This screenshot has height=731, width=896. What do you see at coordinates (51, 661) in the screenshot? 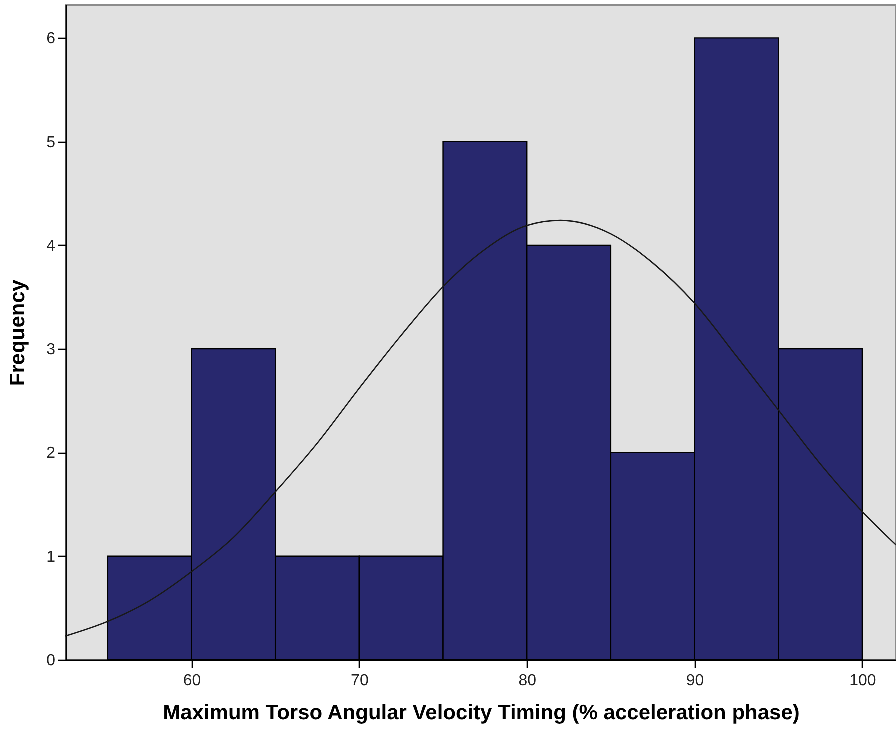
I see `y-tick-label: 0` at bounding box center [51, 661].